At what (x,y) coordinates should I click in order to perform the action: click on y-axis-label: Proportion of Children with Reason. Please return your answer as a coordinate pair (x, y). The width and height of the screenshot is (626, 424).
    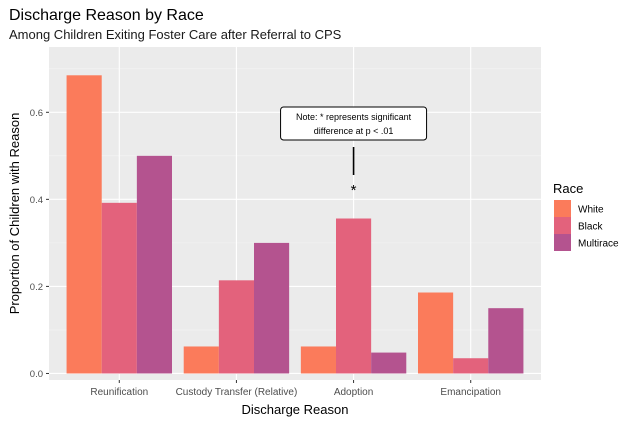
    Looking at the image, I should click on (14, 214).